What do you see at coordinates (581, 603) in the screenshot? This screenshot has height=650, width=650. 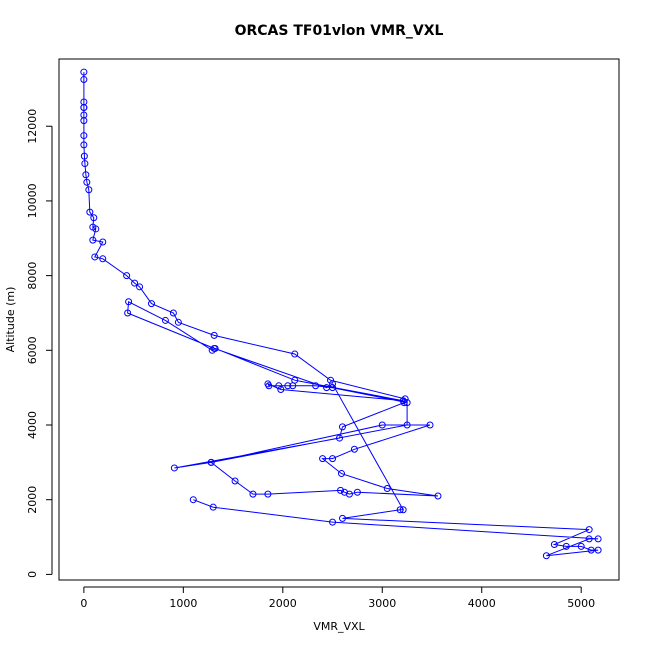 I see `x-tick-label: 5000` at bounding box center [581, 603].